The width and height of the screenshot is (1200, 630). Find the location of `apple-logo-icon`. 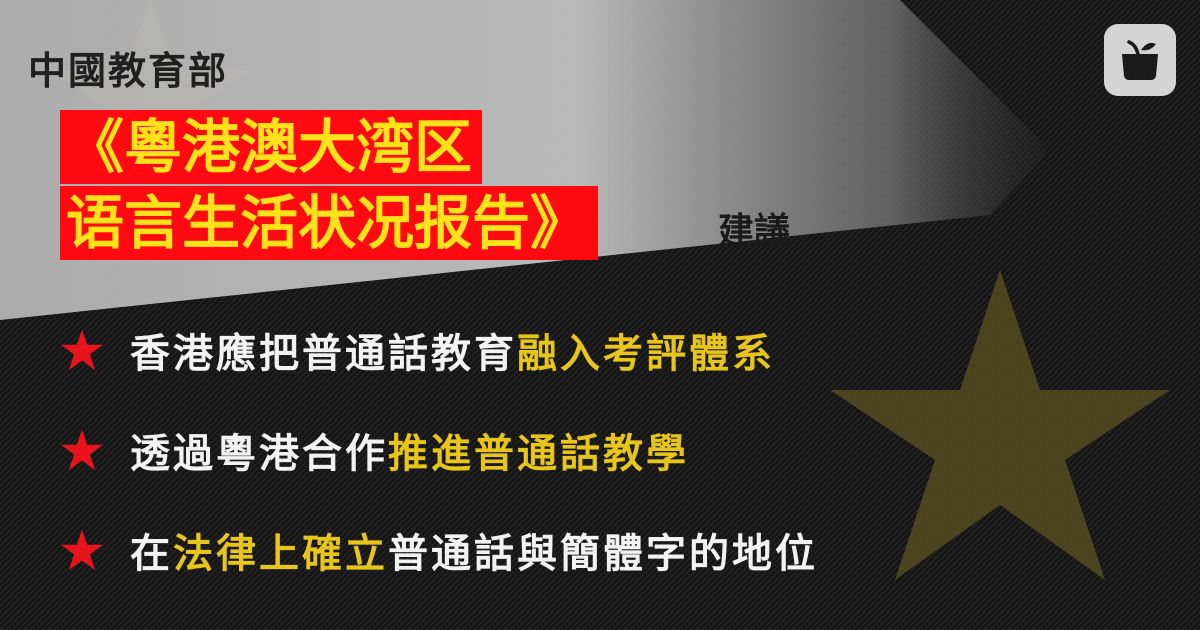

apple-logo-icon is located at coordinates (1140, 60).